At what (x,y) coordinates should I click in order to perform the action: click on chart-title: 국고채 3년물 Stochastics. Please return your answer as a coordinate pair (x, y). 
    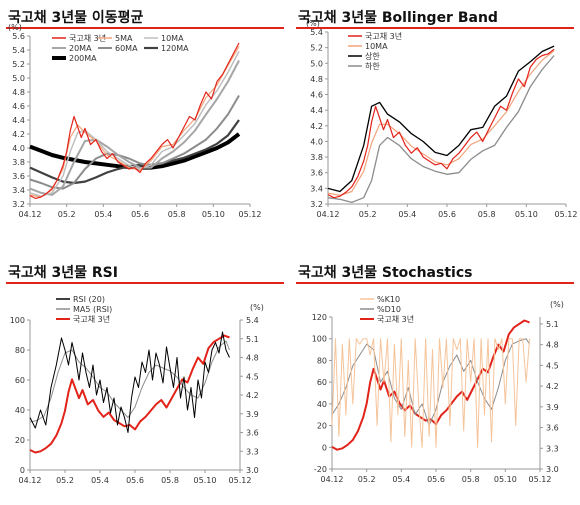
    Looking at the image, I should click on (385, 273).